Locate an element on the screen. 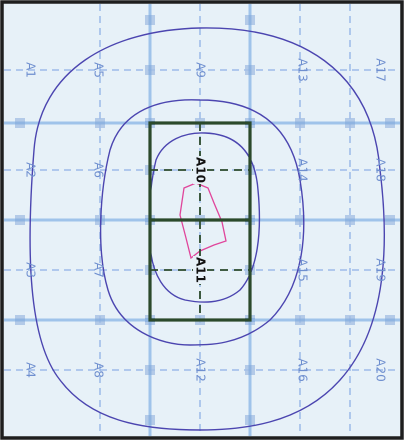 The height and width of the screenshot is (445, 415). cell-label-a4: A4 is located at coordinates (31, 370).